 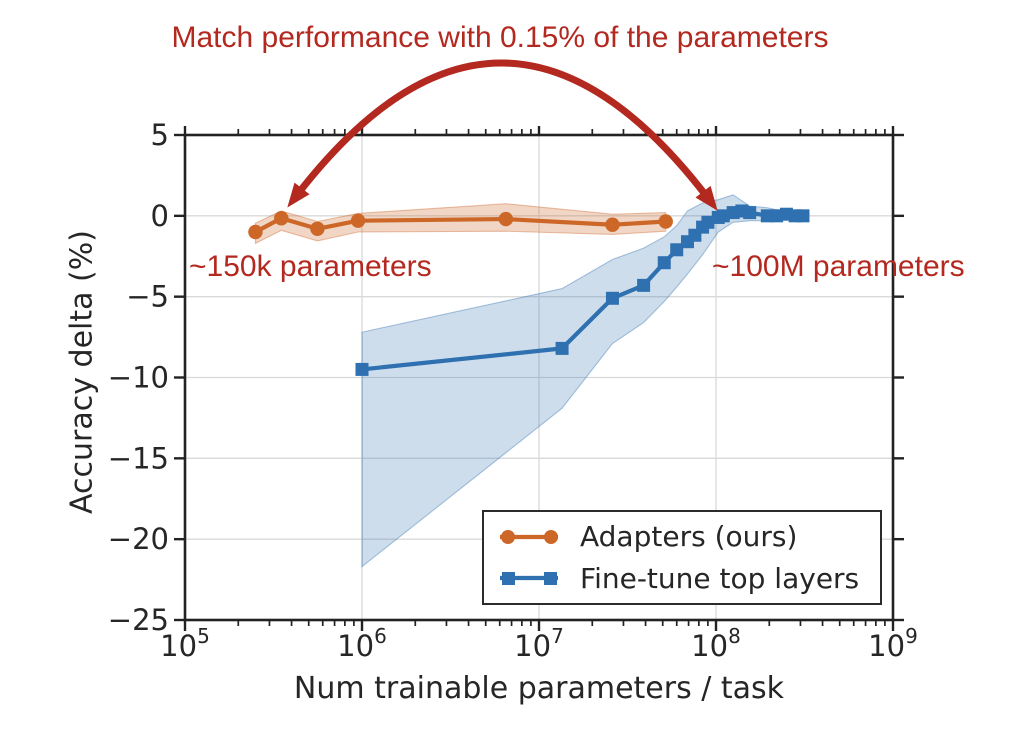 I want to click on svg-text: −25, so click(x=138, y=620).